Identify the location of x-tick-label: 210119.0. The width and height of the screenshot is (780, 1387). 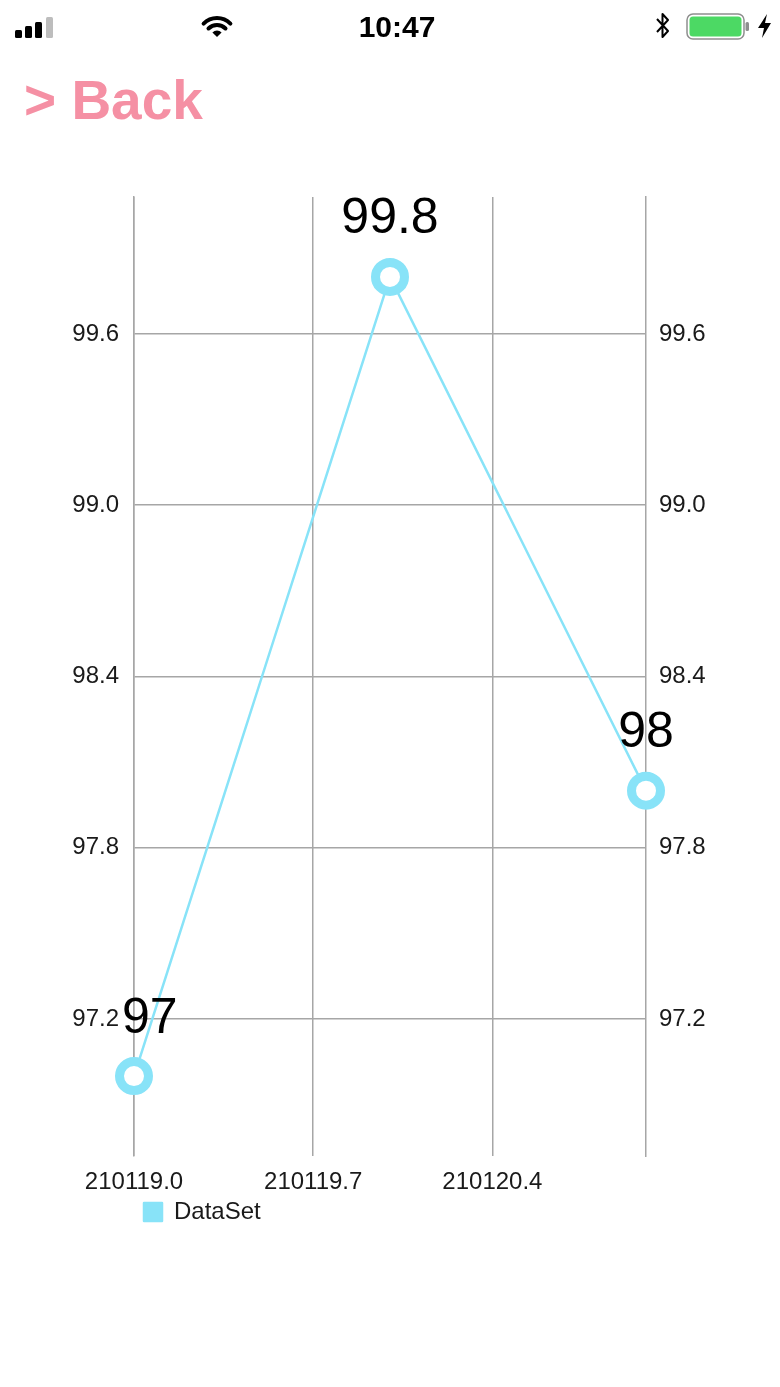
(134, 1181).